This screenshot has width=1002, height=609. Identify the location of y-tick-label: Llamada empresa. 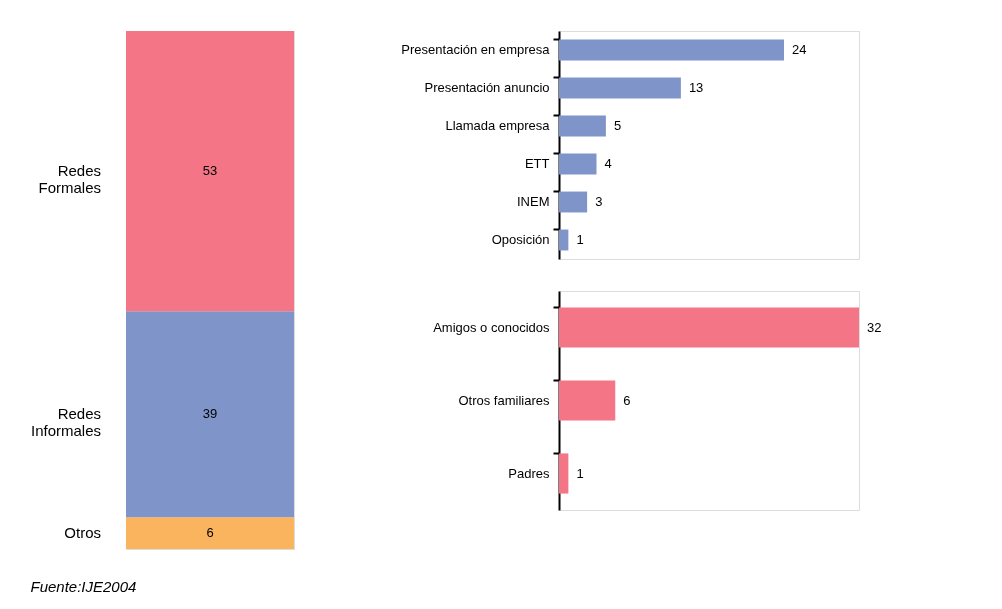
(498, 125).